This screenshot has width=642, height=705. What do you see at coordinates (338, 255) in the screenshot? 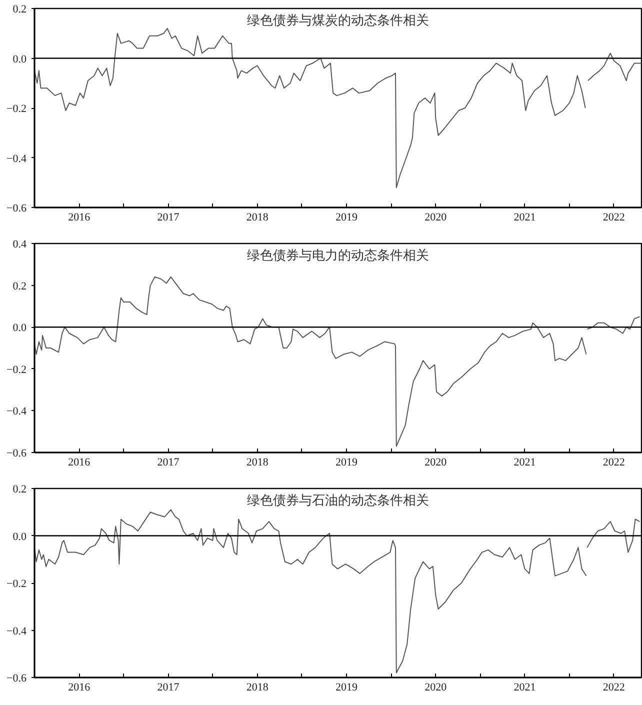
I see `chart-title: 绿色债券与电力的动态条件相关` at bounding box center [338, 255].